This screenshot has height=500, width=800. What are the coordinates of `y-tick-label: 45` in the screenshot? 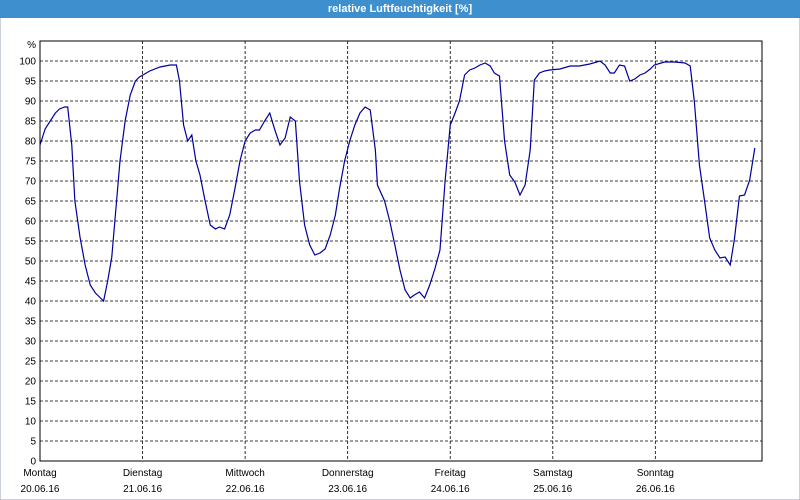 It's located at (31, 282).